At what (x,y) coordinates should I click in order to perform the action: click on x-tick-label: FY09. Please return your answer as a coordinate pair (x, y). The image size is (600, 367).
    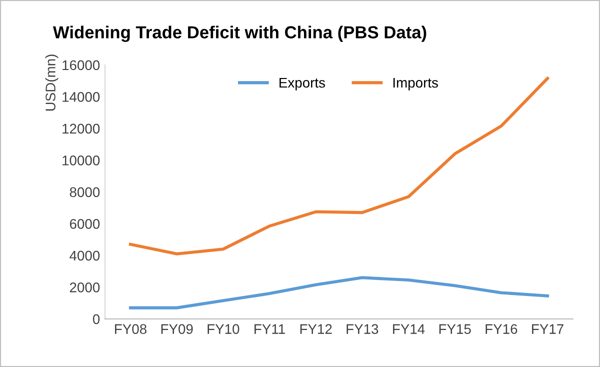
    Looking at the image, I should click on (177, 329).